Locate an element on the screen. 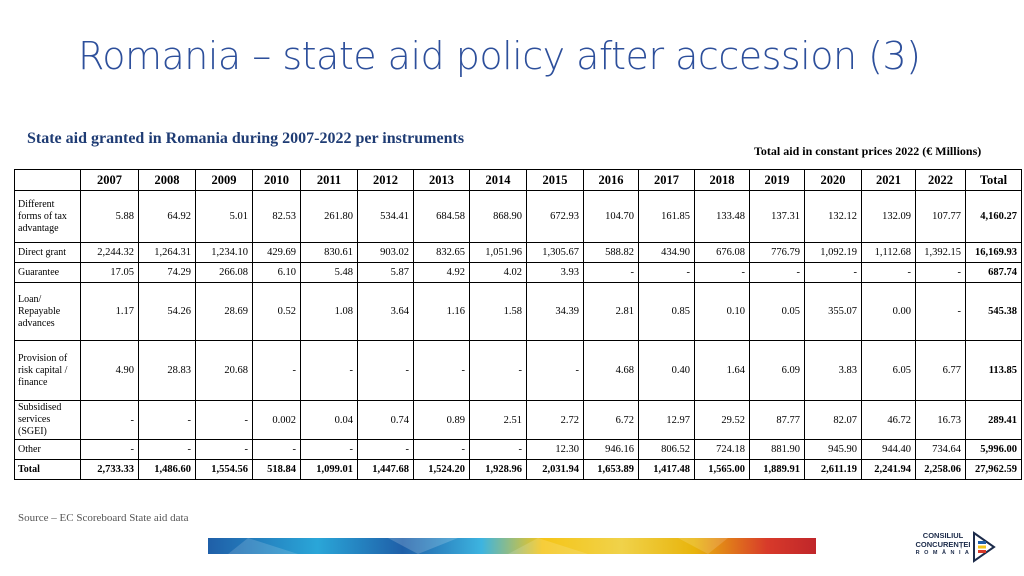  table-cell: 2.72 is located at coordinates (555, 420).